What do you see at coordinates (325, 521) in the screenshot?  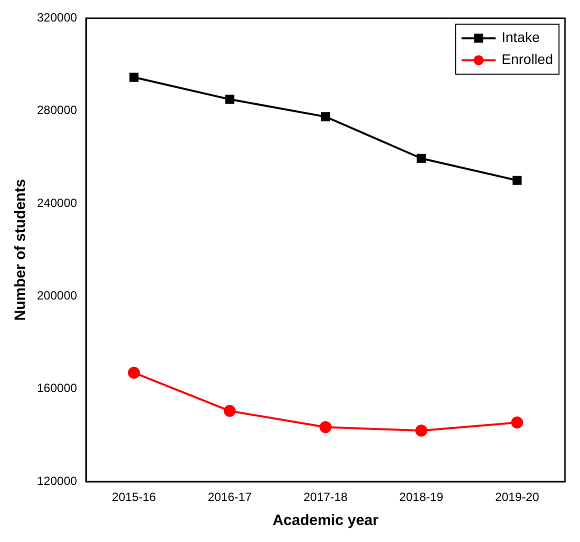 I see `x-axis-title: Academic year` at bounding box center [325, 521].